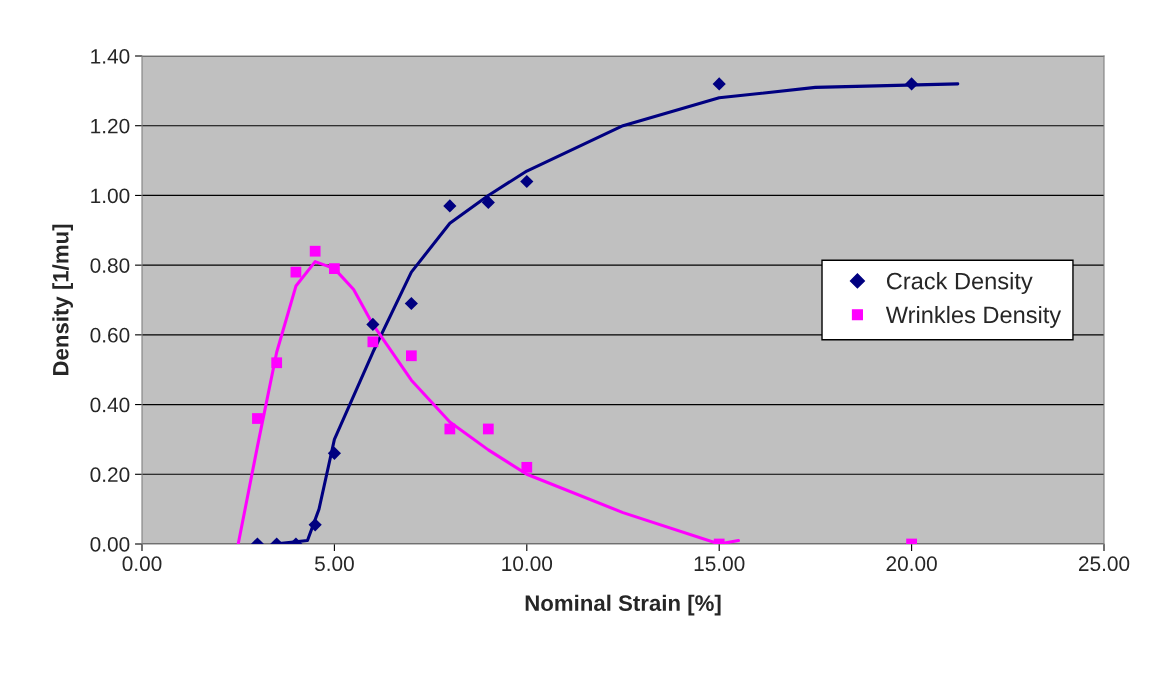  Describe the element at coordinates (719, 564) in the screenshot. I see `x-tick-label: 15.00` at that location.